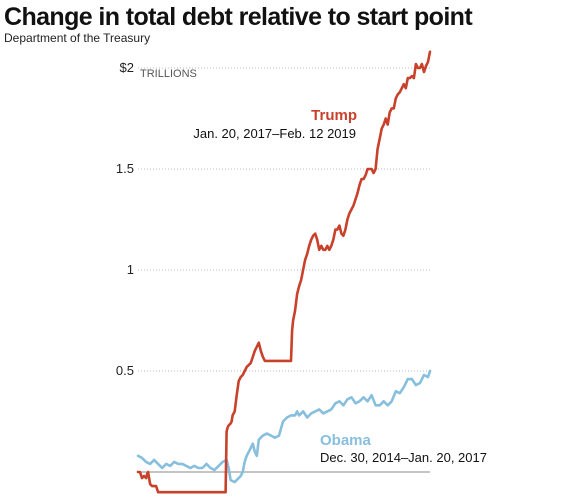 The width and height of the screenshot is (564, 500). What do you see at coordinates (127, 67) in the screenshot?
I see `y-tick-label: $2` at bounding box center [127, 67].